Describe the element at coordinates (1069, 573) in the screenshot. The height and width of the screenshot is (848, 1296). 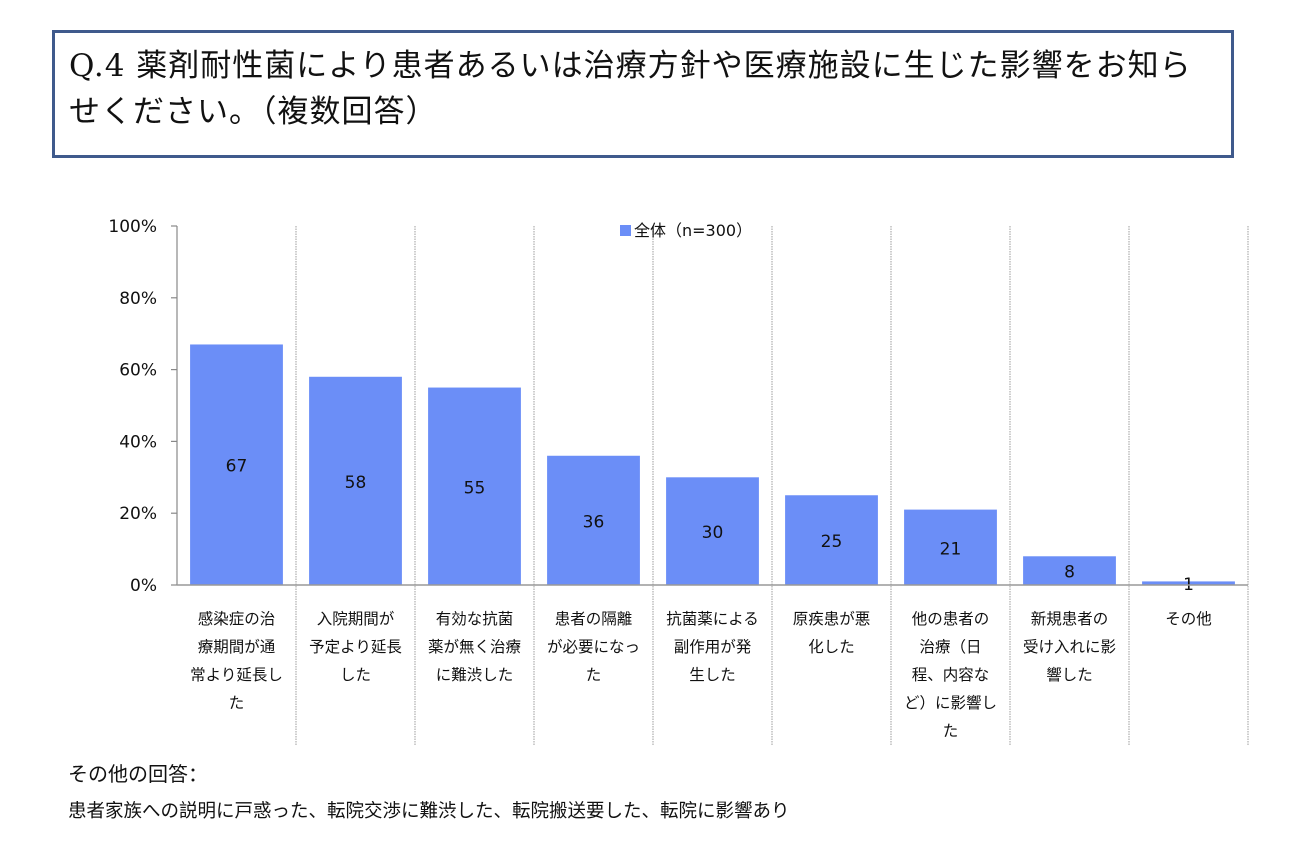
I see `data-label: 8` at that location.